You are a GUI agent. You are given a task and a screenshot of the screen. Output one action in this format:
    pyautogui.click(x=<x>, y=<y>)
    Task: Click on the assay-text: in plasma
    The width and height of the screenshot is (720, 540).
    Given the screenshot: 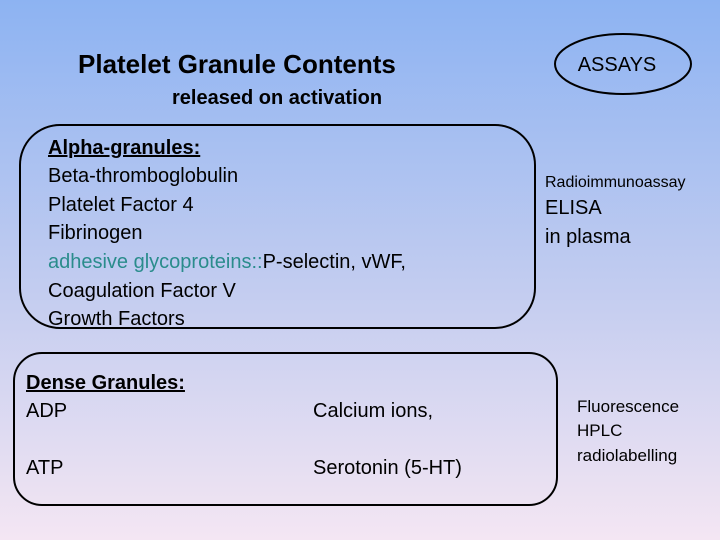 What is the action you would take?
    pyautogui.click(x=588, y=237)
    